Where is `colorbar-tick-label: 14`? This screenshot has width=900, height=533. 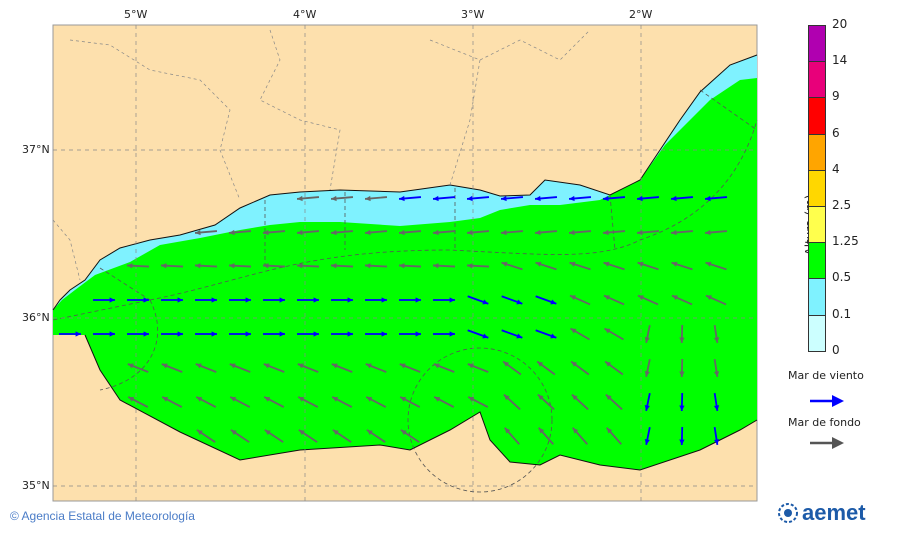 colorbar-tick-label: 14 is located at coordinates (840, 60).